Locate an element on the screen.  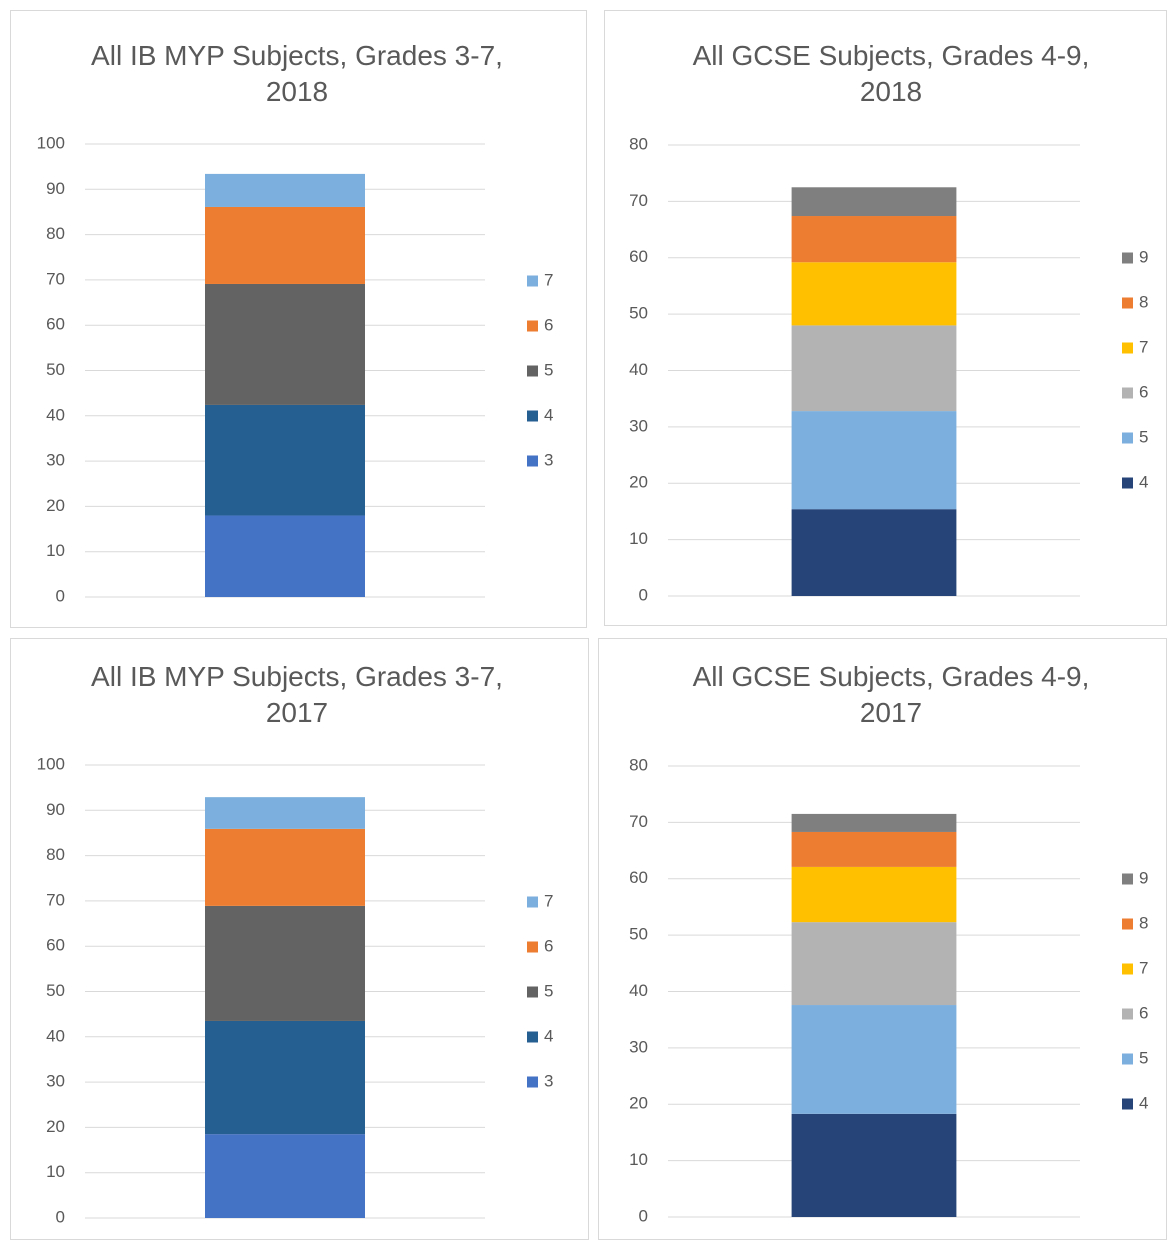
legend-label: 8 is located at coordinates (1143, 922).